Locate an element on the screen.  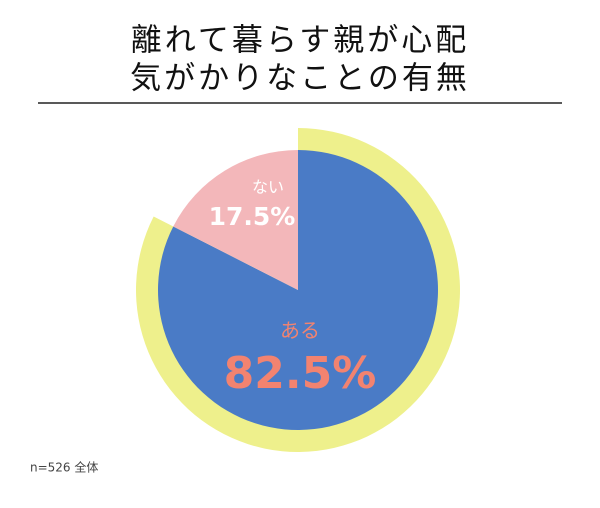
note: n=526 全体 is located at coordinates (64, 467).